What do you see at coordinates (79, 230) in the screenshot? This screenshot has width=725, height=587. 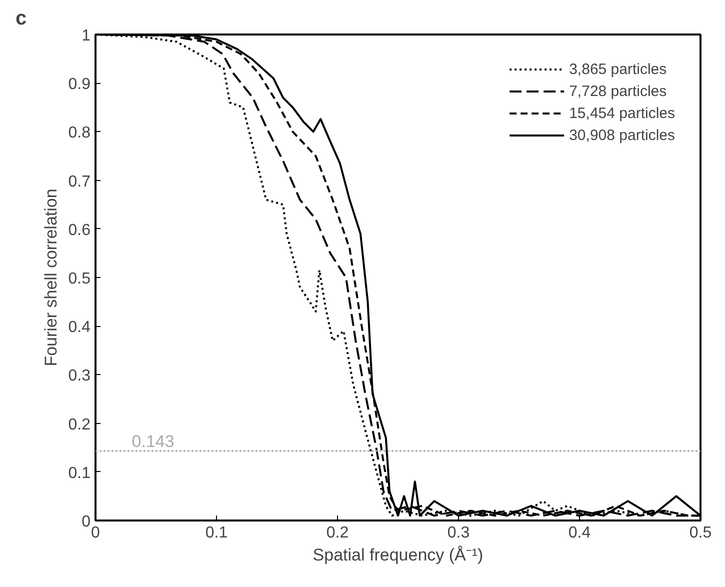 I see `y-tick-label: 0.6` at bounding box center [79, 230].